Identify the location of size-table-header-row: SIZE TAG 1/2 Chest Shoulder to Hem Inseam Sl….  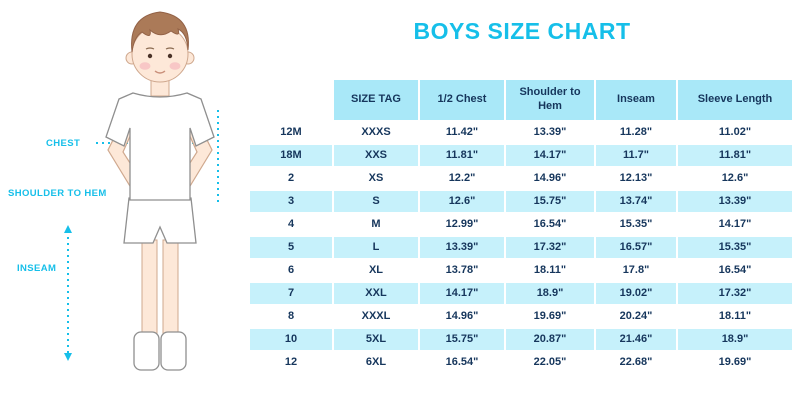
(521, 100).